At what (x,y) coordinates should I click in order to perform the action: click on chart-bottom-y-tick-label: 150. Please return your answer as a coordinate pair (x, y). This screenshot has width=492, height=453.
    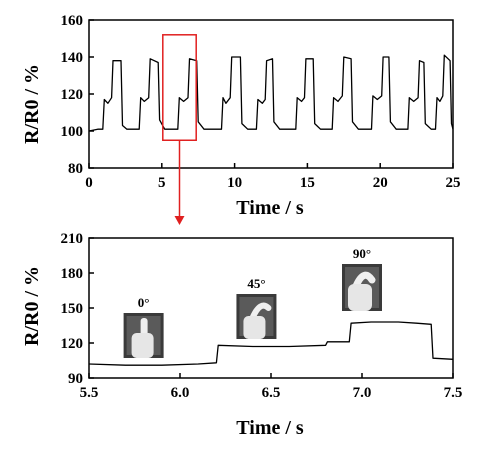
    Looking at the image, I should click on (72, 309).